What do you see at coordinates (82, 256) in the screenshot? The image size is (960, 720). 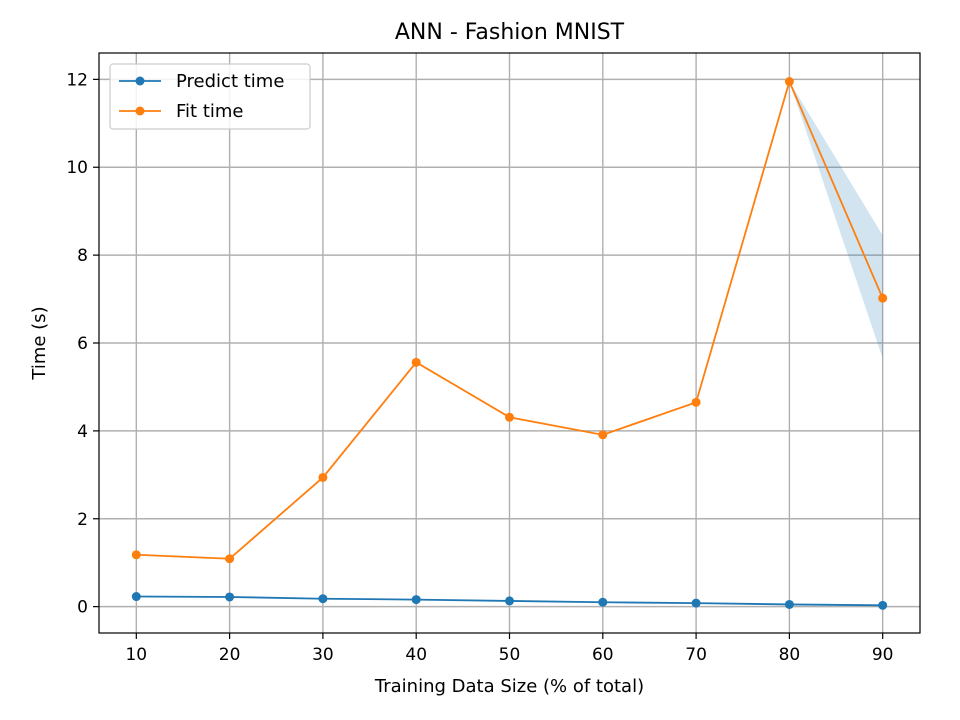 I see `y-tick-label: 8` at bounding box center [82, 256].